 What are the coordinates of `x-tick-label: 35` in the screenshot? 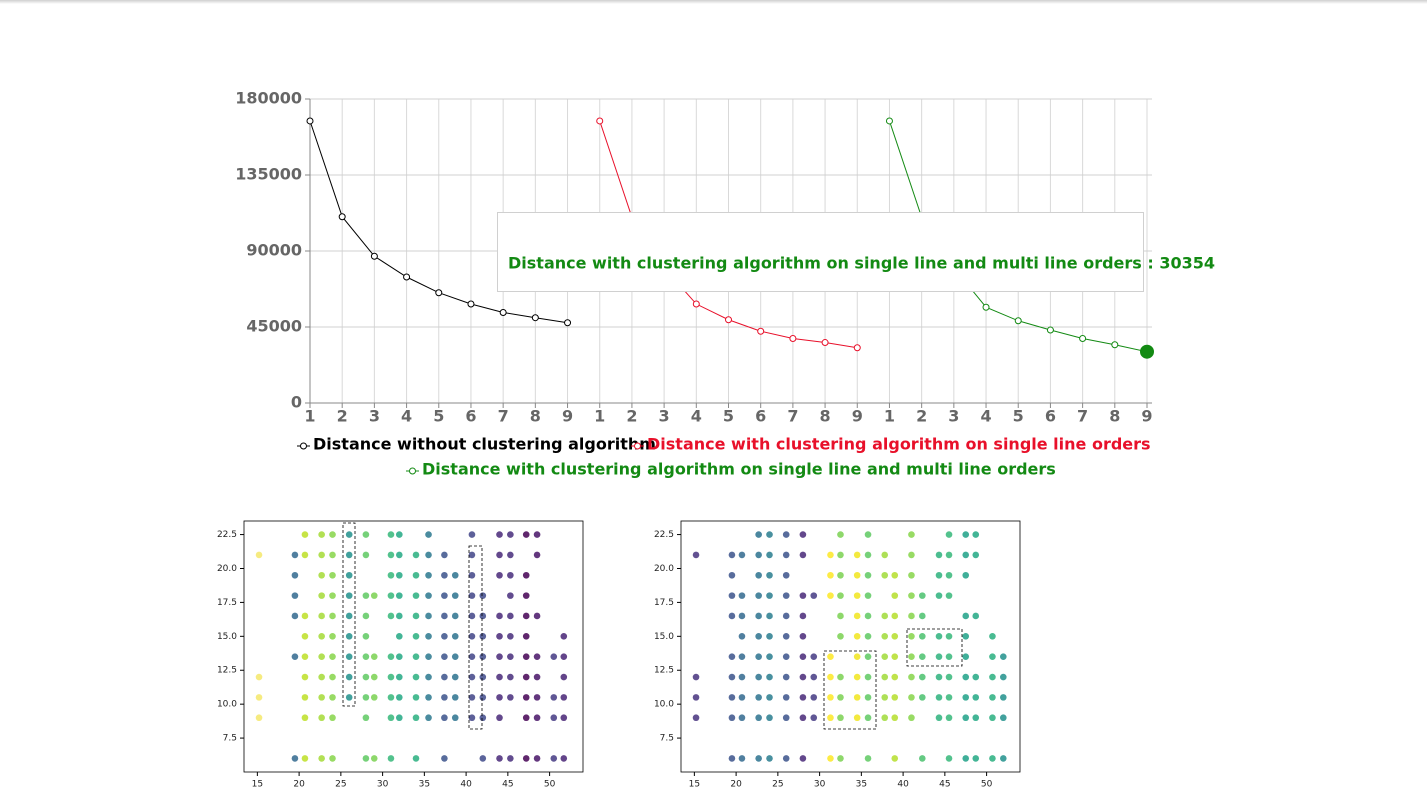 It's located at (424, 785).